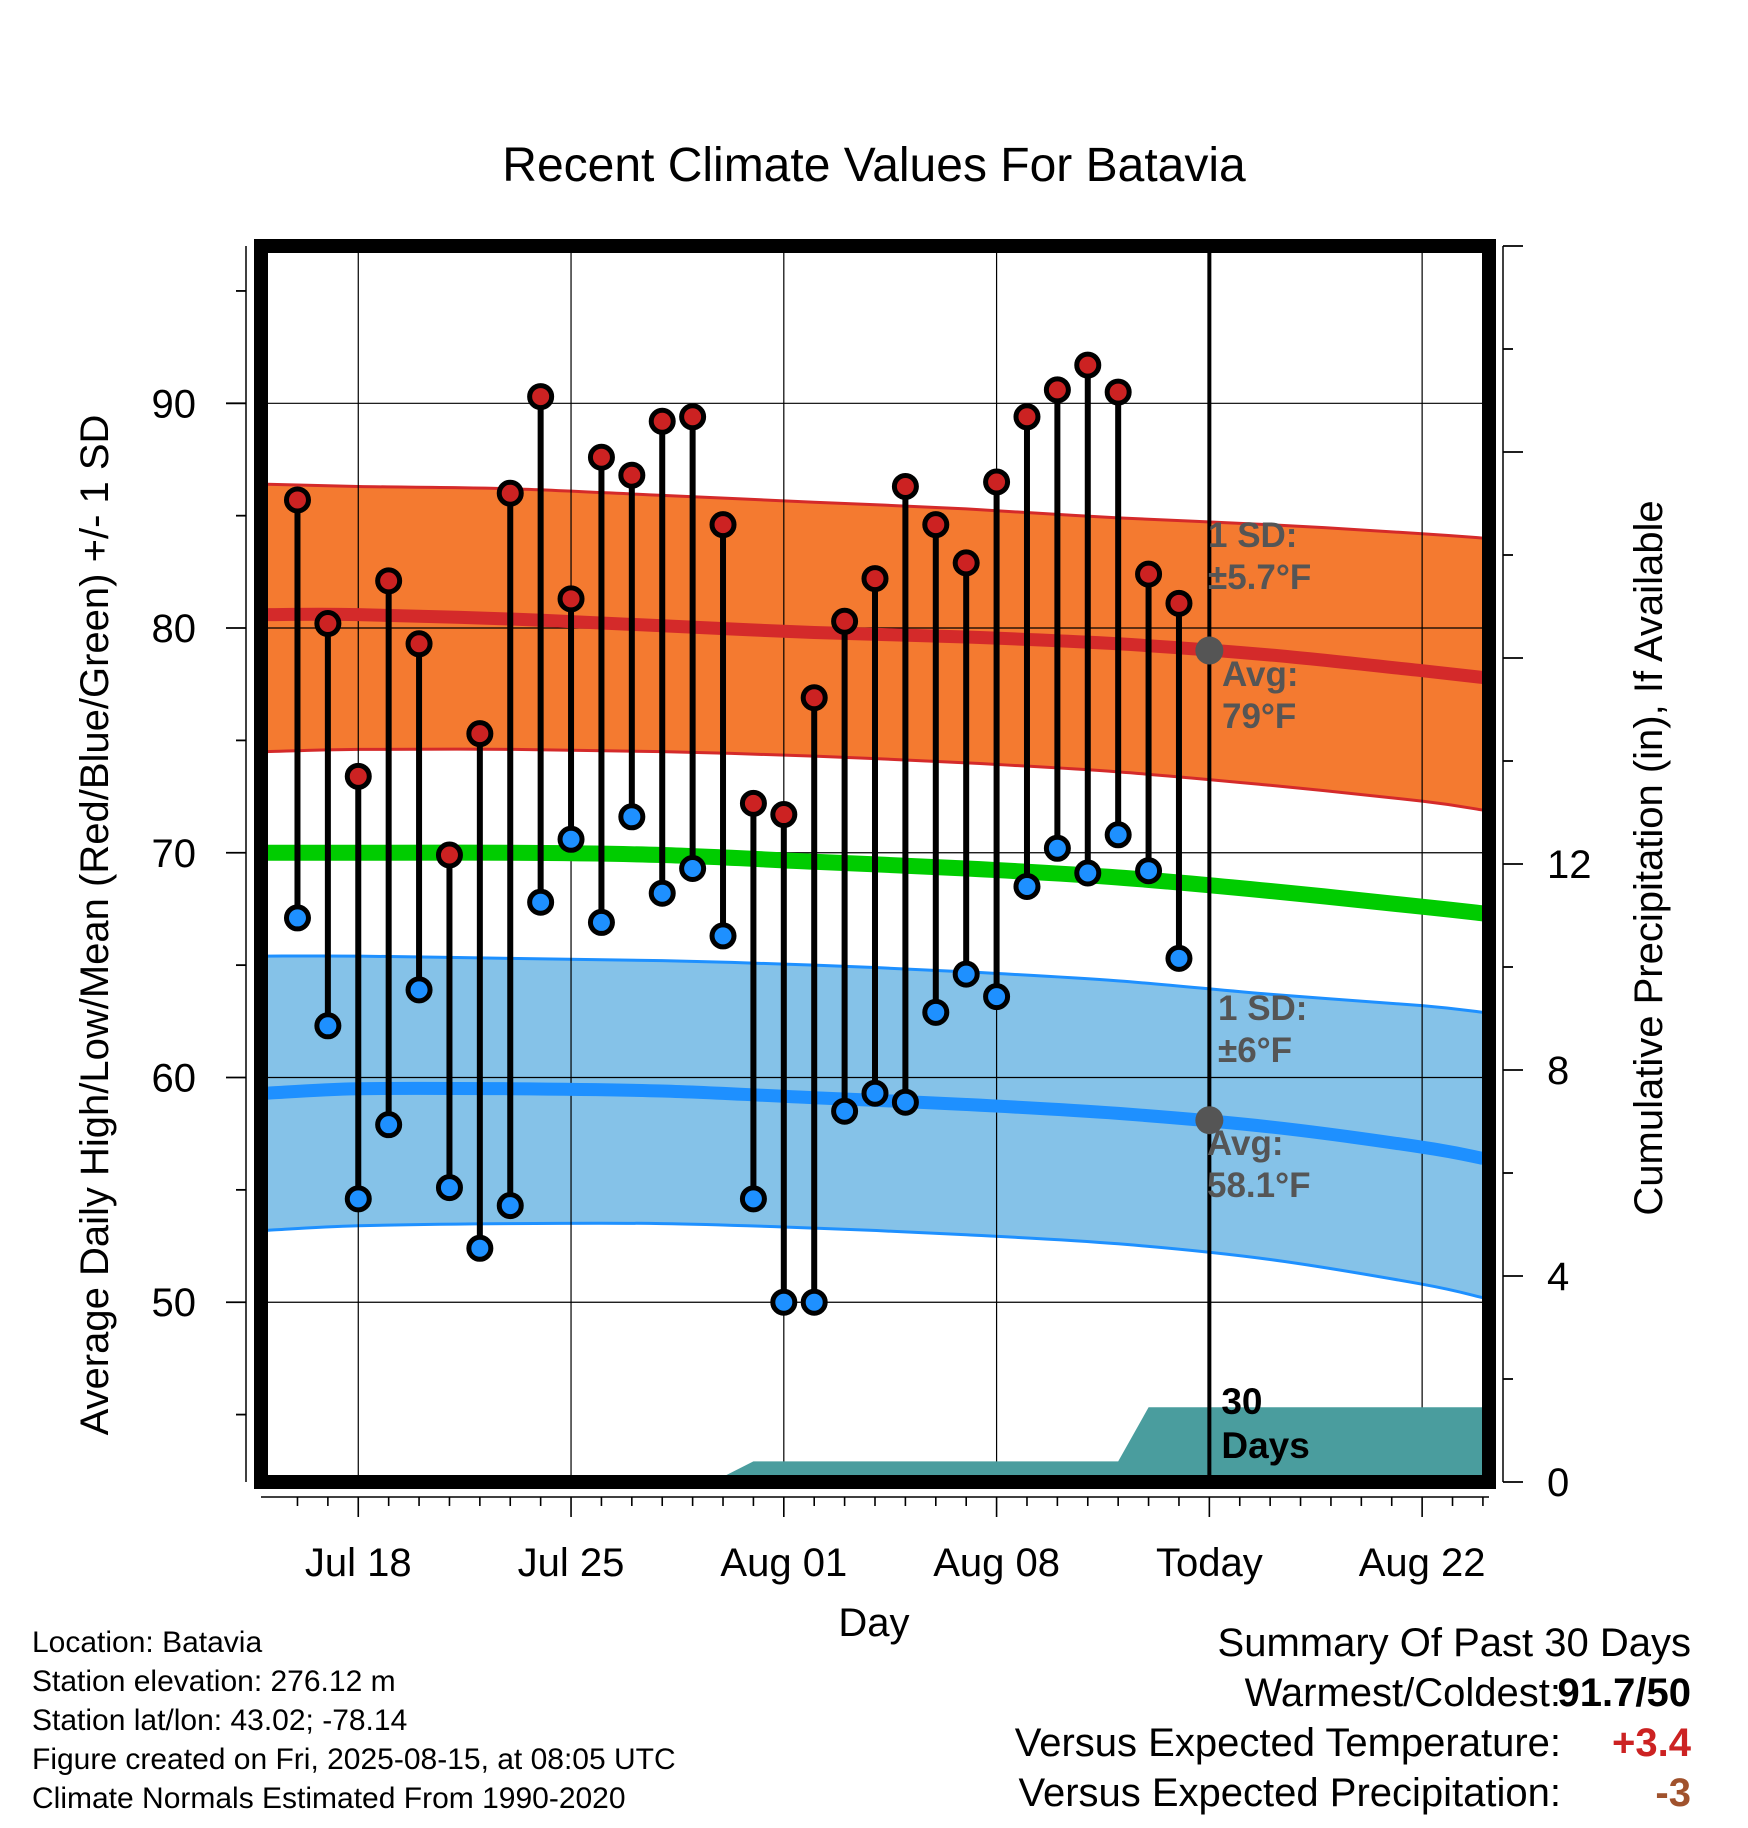 This screenshot has height=1828, width=1748. What do you see at coordinates (875, 779) in the screenshot?
I see `high-sd-lower-line` at bounding box center [875, 779].